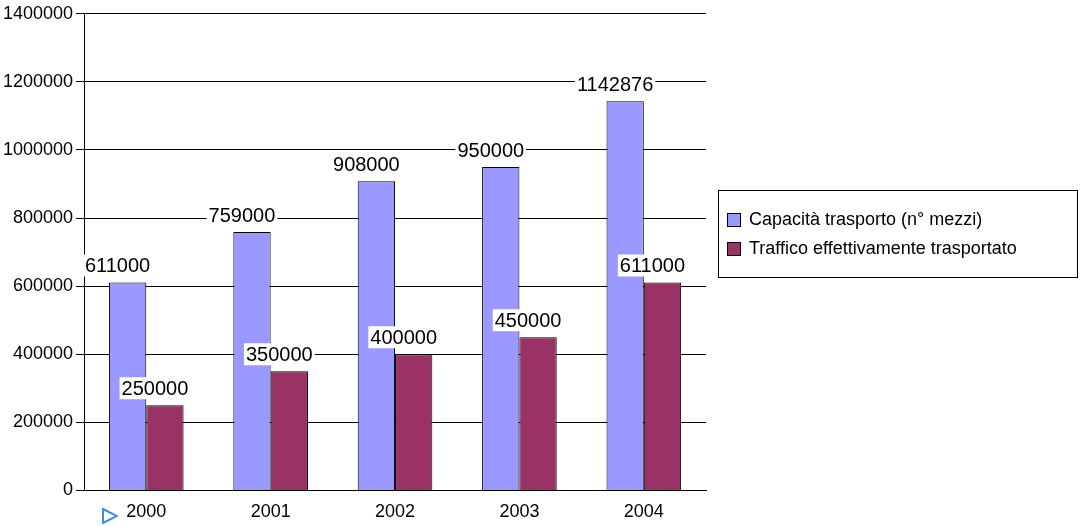 Image resolution: width=1087 pixels, height=526 pixels. I want to click on data-label: 759000, so click(242, 214).